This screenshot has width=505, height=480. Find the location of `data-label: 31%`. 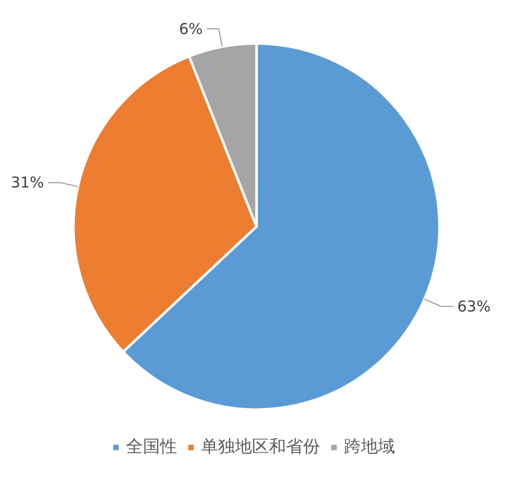

data-label: 31% is located at coordinates (27, 183).